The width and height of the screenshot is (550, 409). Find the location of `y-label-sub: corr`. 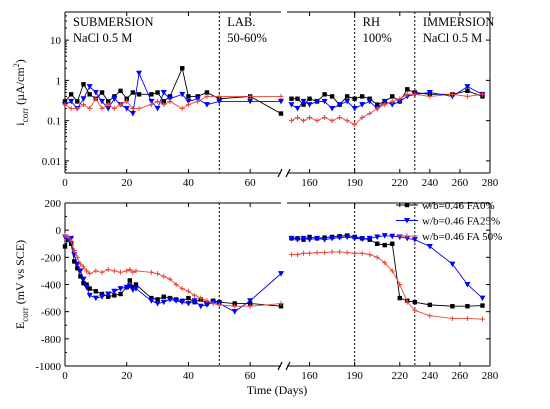

y-label-sub: corr is located at coordinates (25, 115).